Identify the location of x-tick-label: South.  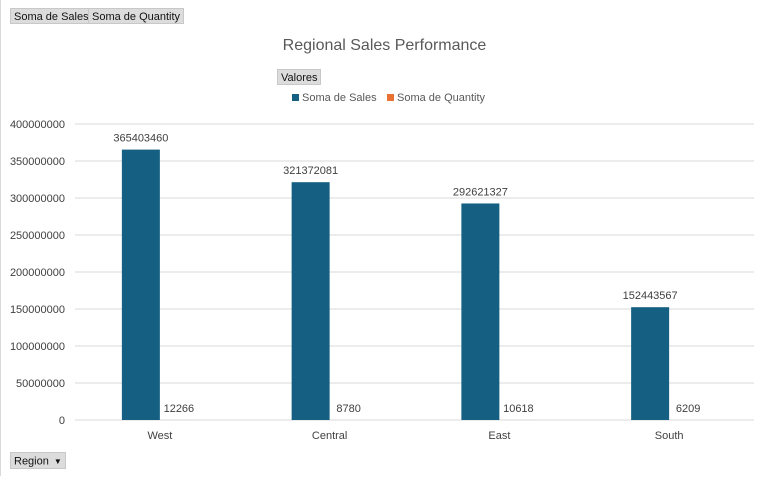
(669, 436).